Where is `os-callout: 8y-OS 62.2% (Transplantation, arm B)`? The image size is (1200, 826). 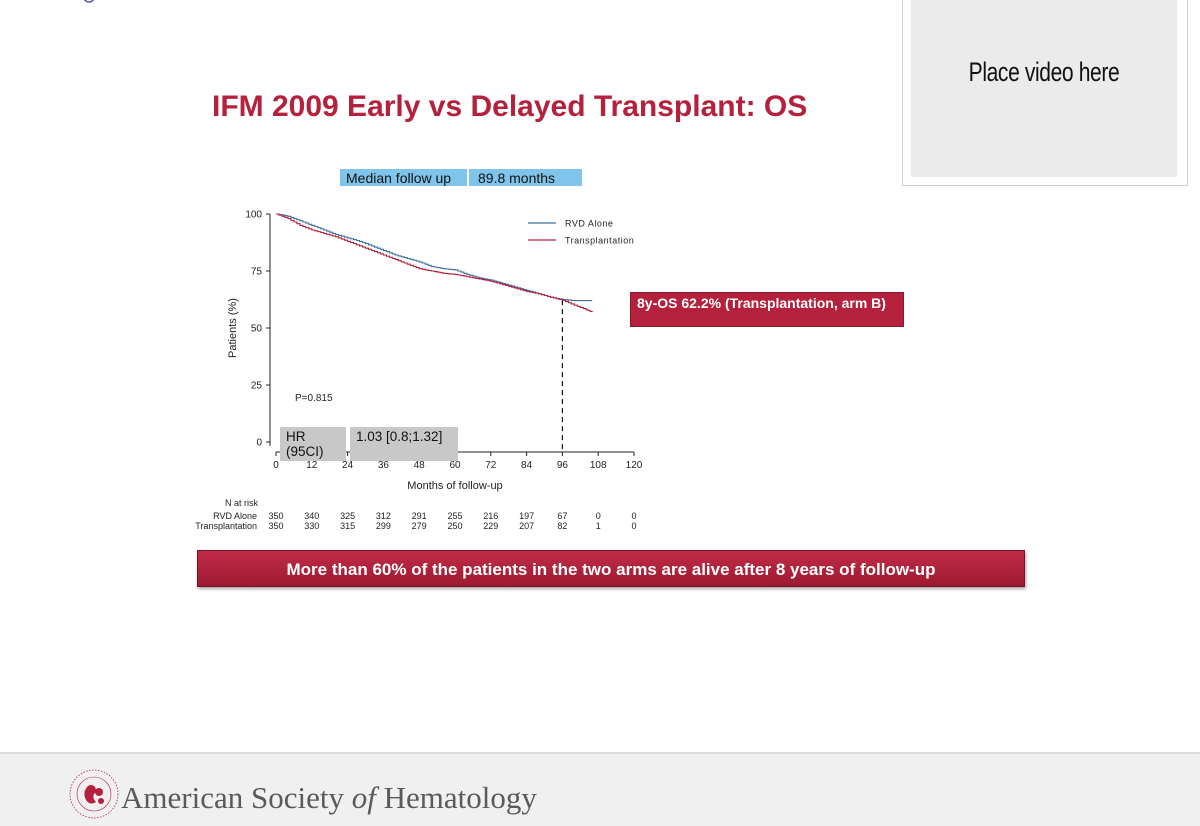
os-callout: 8y-OS 62.2% (Transplantation, arm B) is located at coordinates (767, 309).